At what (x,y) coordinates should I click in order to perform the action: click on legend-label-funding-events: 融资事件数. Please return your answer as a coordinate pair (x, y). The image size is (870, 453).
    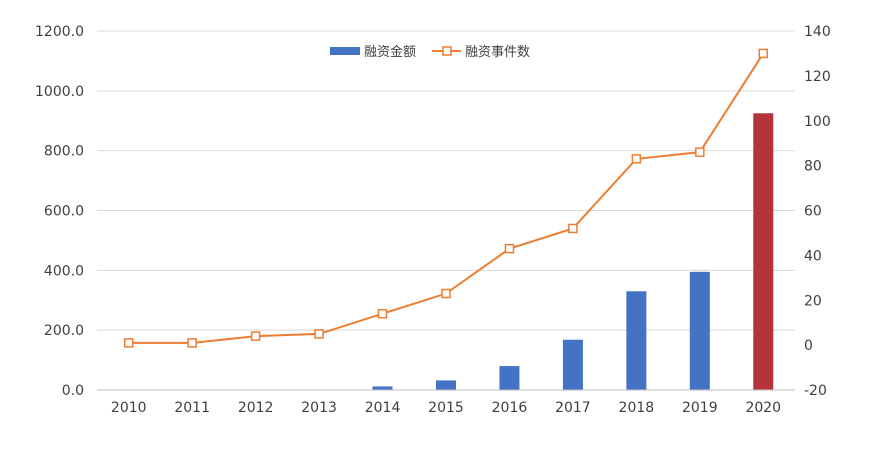
    Looking at the image, I should click on (497, 52).